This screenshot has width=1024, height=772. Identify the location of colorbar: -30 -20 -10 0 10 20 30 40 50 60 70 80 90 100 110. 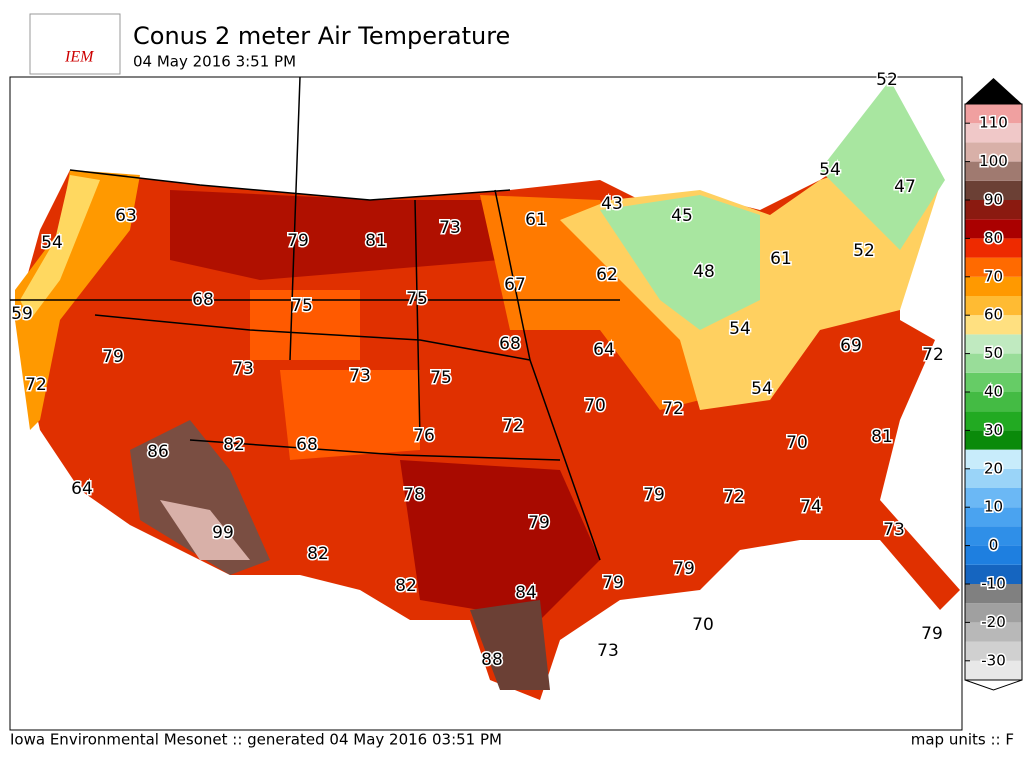
(993, 384).